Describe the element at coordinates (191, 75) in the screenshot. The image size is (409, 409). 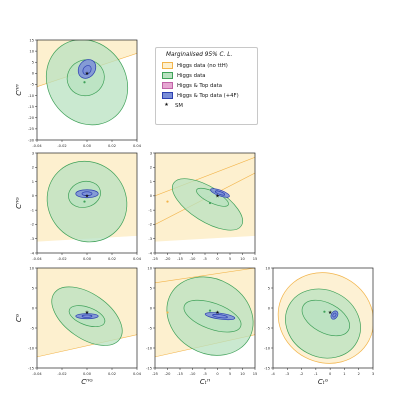
I see `legend-label: Higgs data` at that location.